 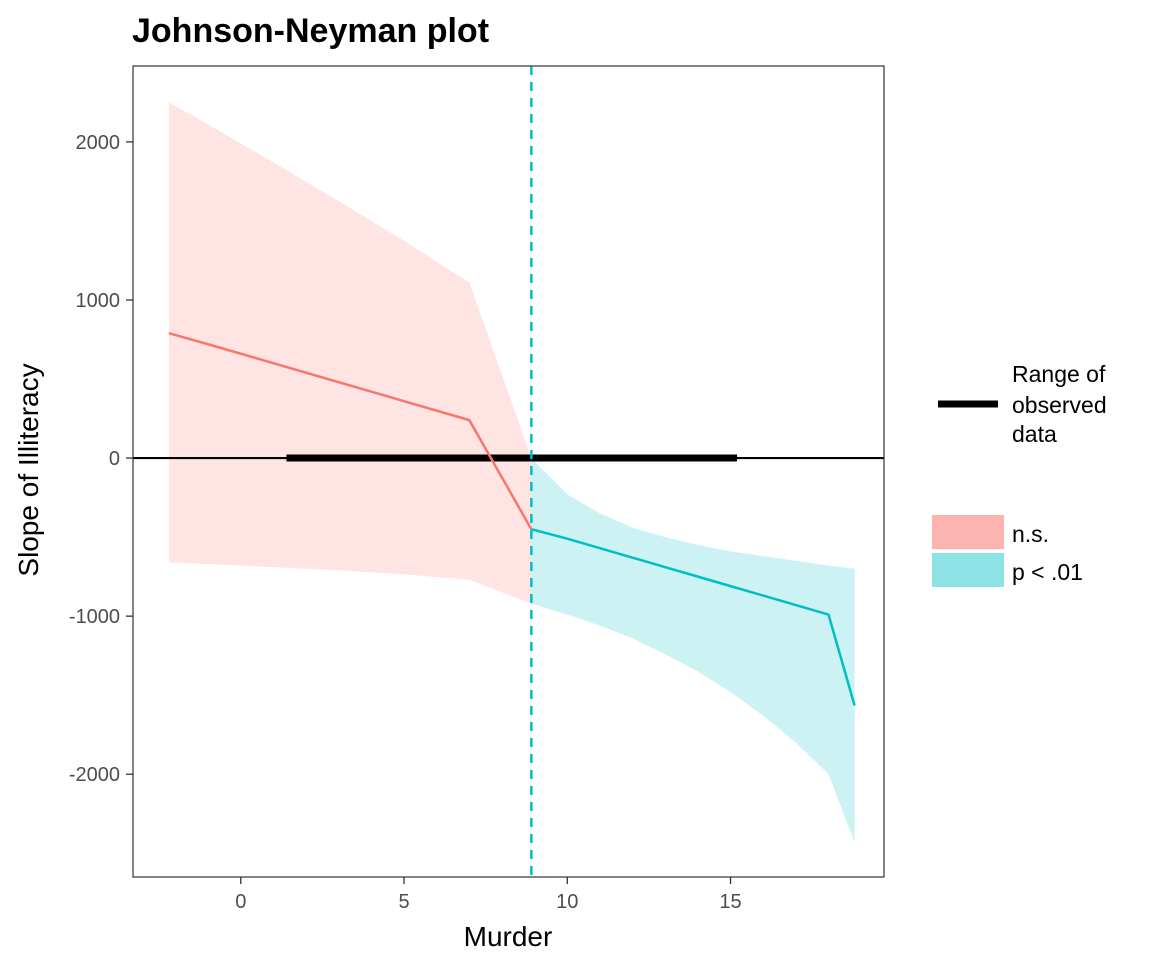 What do you see at coordinates (730, 902) in the screenshot?
I see `x-tick-label-15: 15` at bounding box center [730, 902].